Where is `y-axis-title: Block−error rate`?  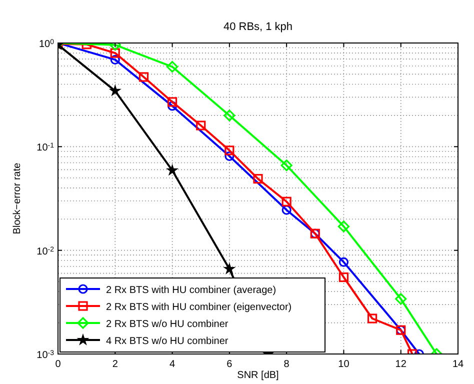 y-axis-title: Block−error rate is located at coordinates (17, 198).